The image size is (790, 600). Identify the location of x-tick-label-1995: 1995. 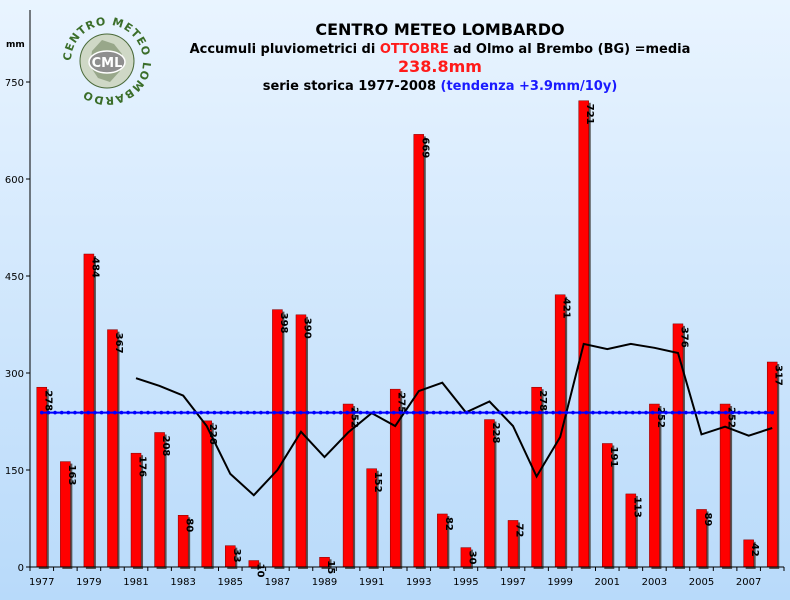
(465, 582).